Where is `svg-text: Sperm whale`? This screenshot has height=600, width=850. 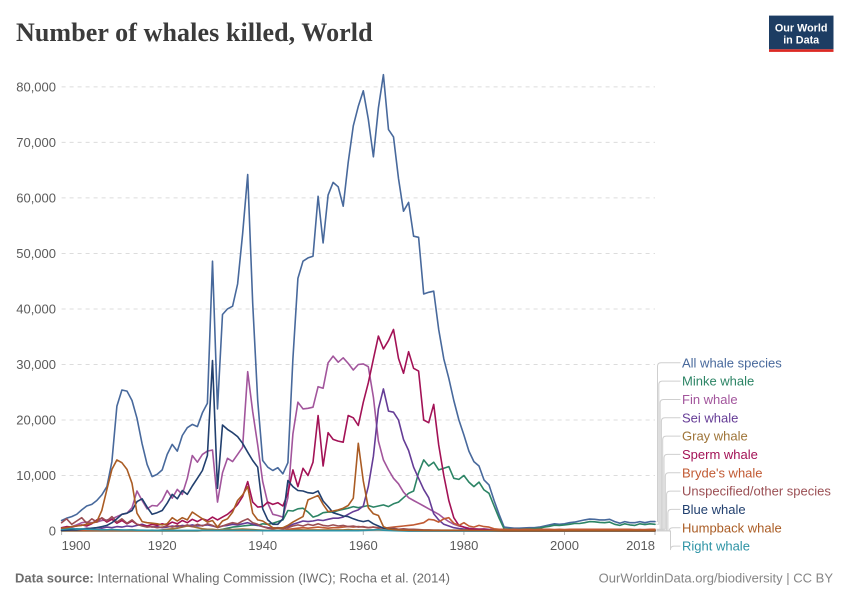 svg-text: Sperm whale is located at coordinates (720, 454).